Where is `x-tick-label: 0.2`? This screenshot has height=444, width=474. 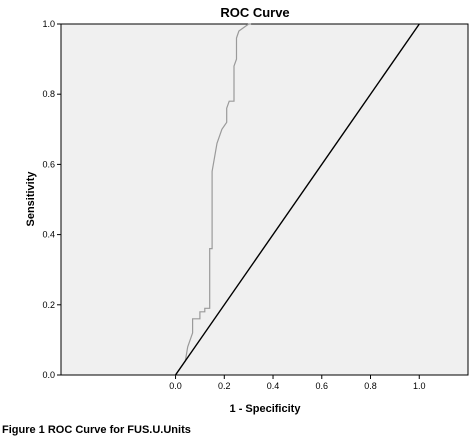
x-tick-label: 0.2 is located at coordinates (224, 386).